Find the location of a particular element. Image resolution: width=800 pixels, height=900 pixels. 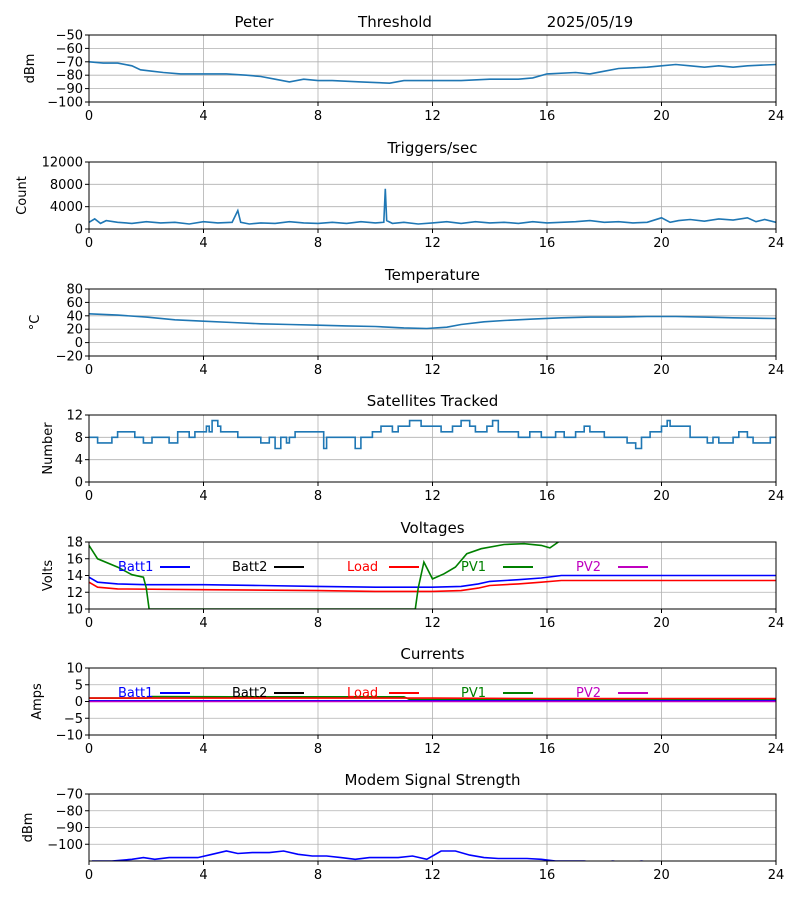

header-center: Threshold is located at coordinates (394, 22).